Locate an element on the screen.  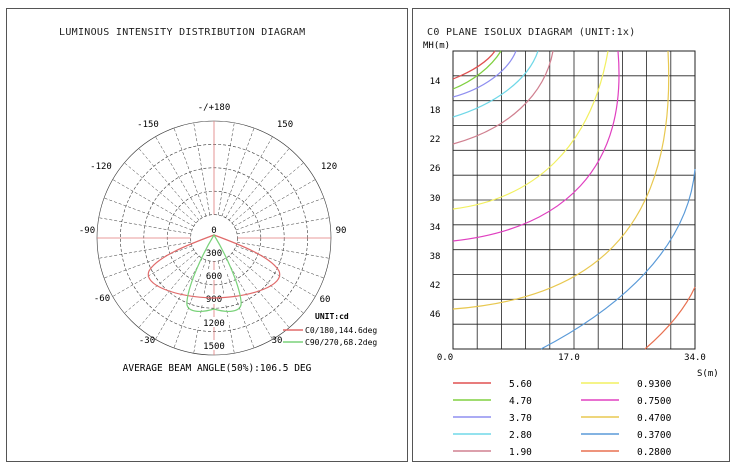
radial-label-1200: 1200 is located at coordinates (214, 324).